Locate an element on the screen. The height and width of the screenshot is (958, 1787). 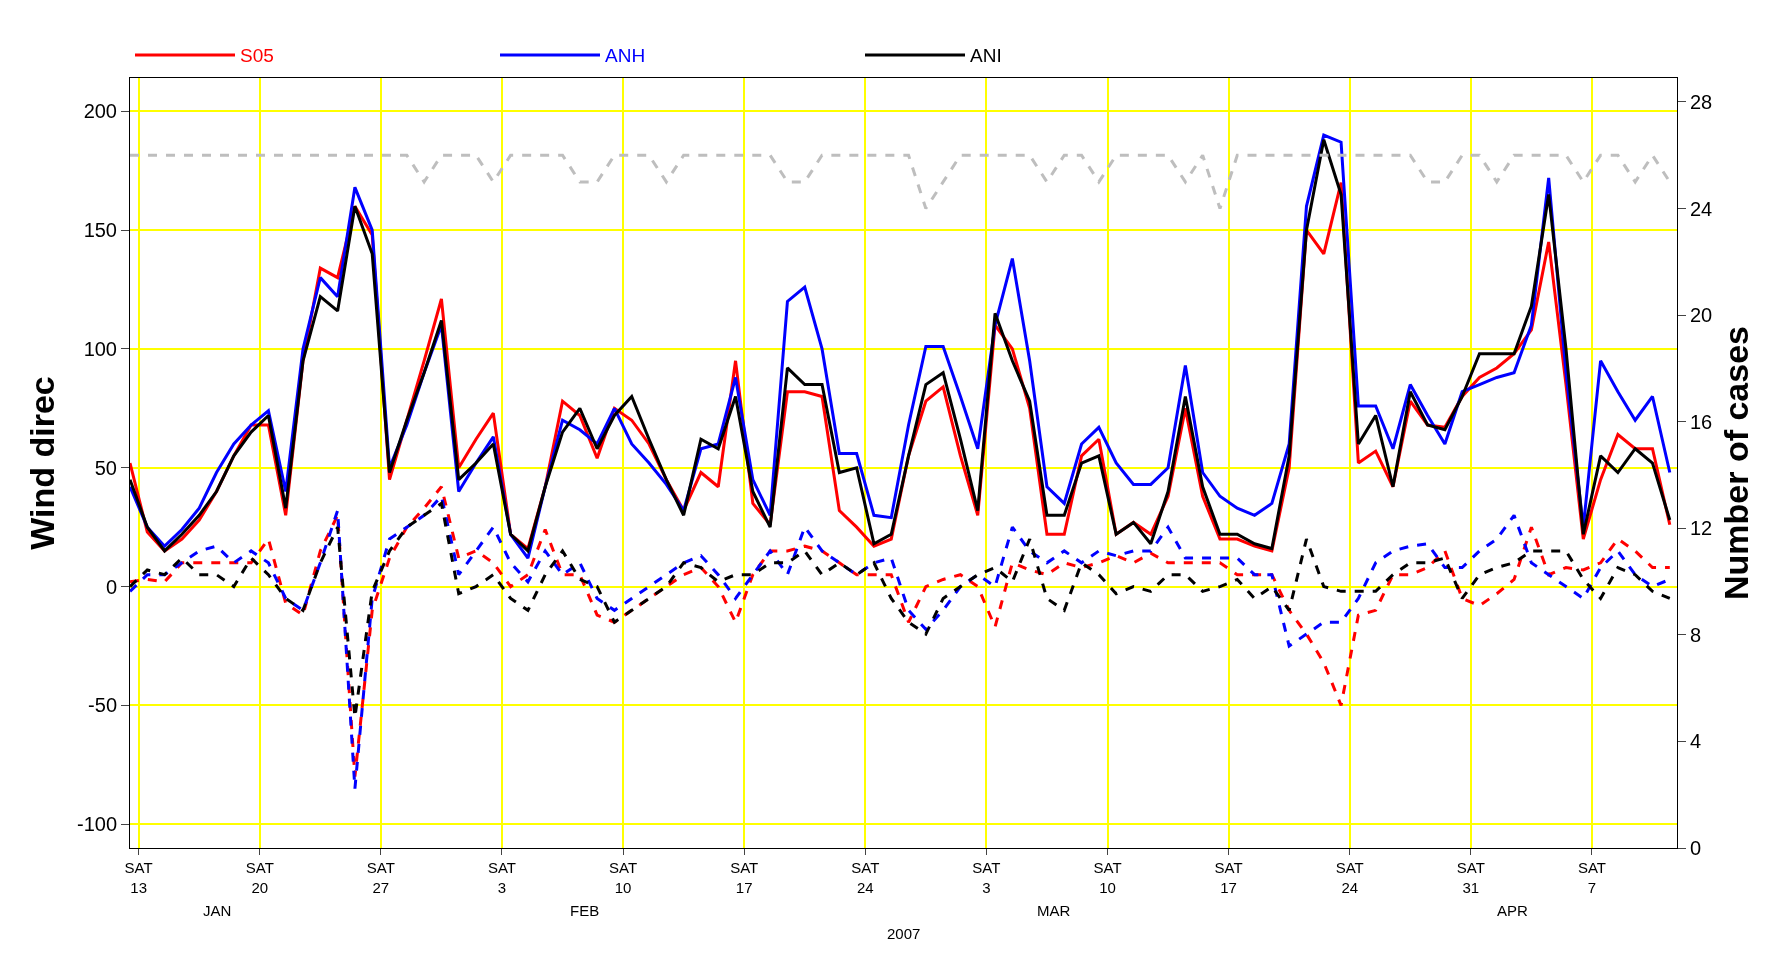
y2-tick-label: 24 is located at coordinates (1701, 208).